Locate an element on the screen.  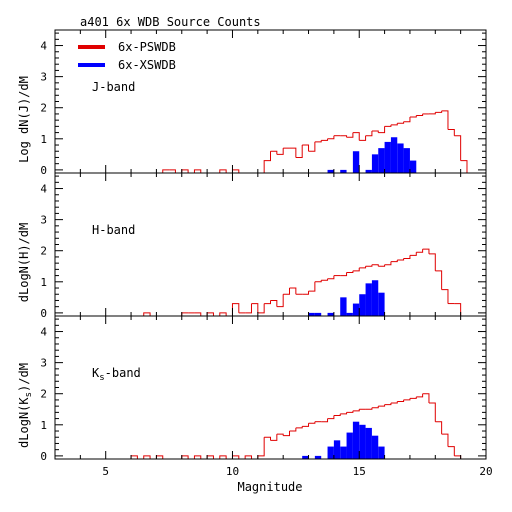
x-axis-label: Magnitude is located at coordinates (269, 487).